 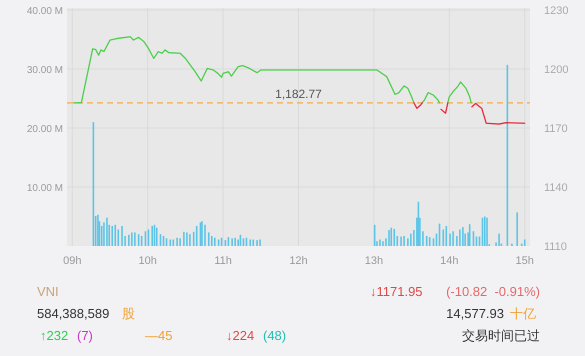 What do you see at coordinates (44, 188) in the screenshot?
I see `y-tick-label: 10.00 M` at bounding box center [44, 188].